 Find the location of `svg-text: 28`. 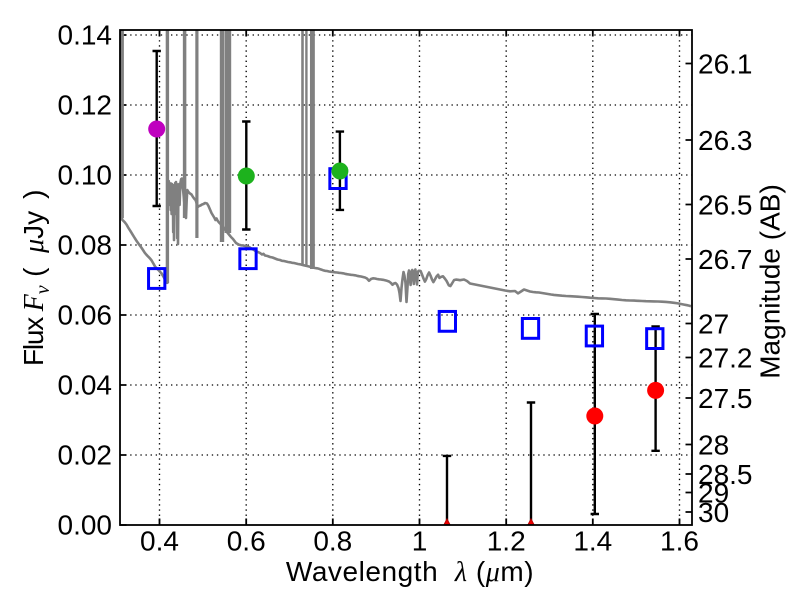

svg-text: 28 is located at coordinates (713, 444).